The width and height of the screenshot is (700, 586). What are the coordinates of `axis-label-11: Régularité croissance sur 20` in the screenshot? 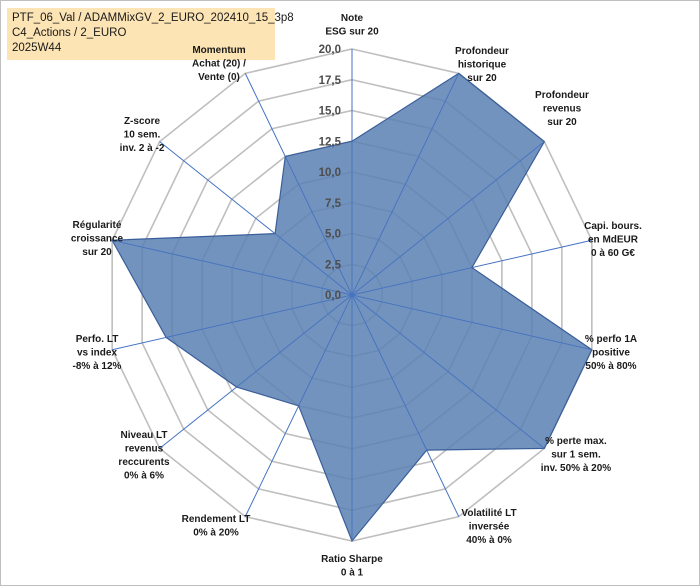 It's located at (97, 239).